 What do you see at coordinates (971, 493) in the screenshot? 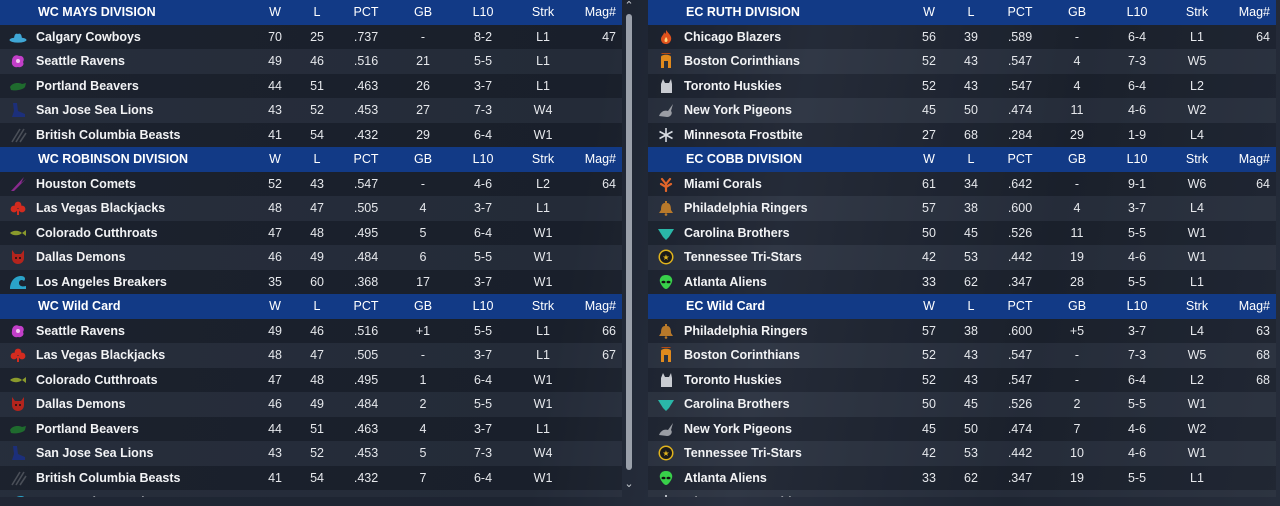
I see `losses: 68` at bounding box center [971, 493].